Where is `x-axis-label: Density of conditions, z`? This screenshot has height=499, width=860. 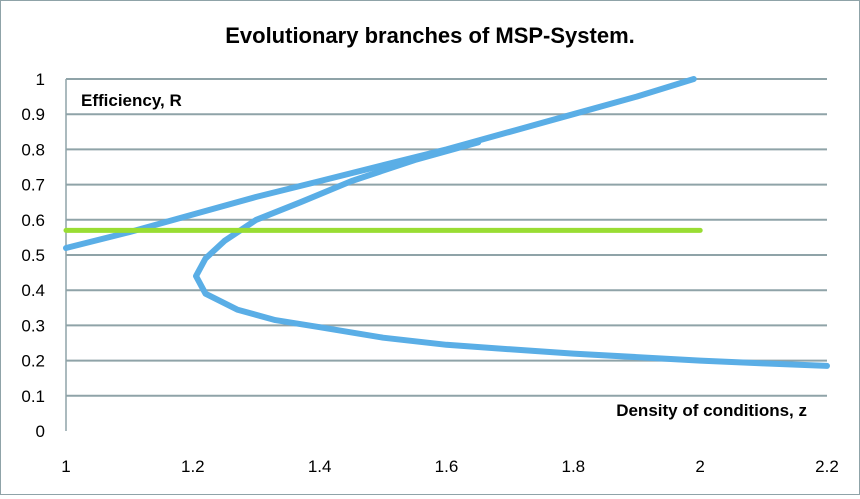
x-axis-label: Density of conditions, z is located at coordinates (711, 410).